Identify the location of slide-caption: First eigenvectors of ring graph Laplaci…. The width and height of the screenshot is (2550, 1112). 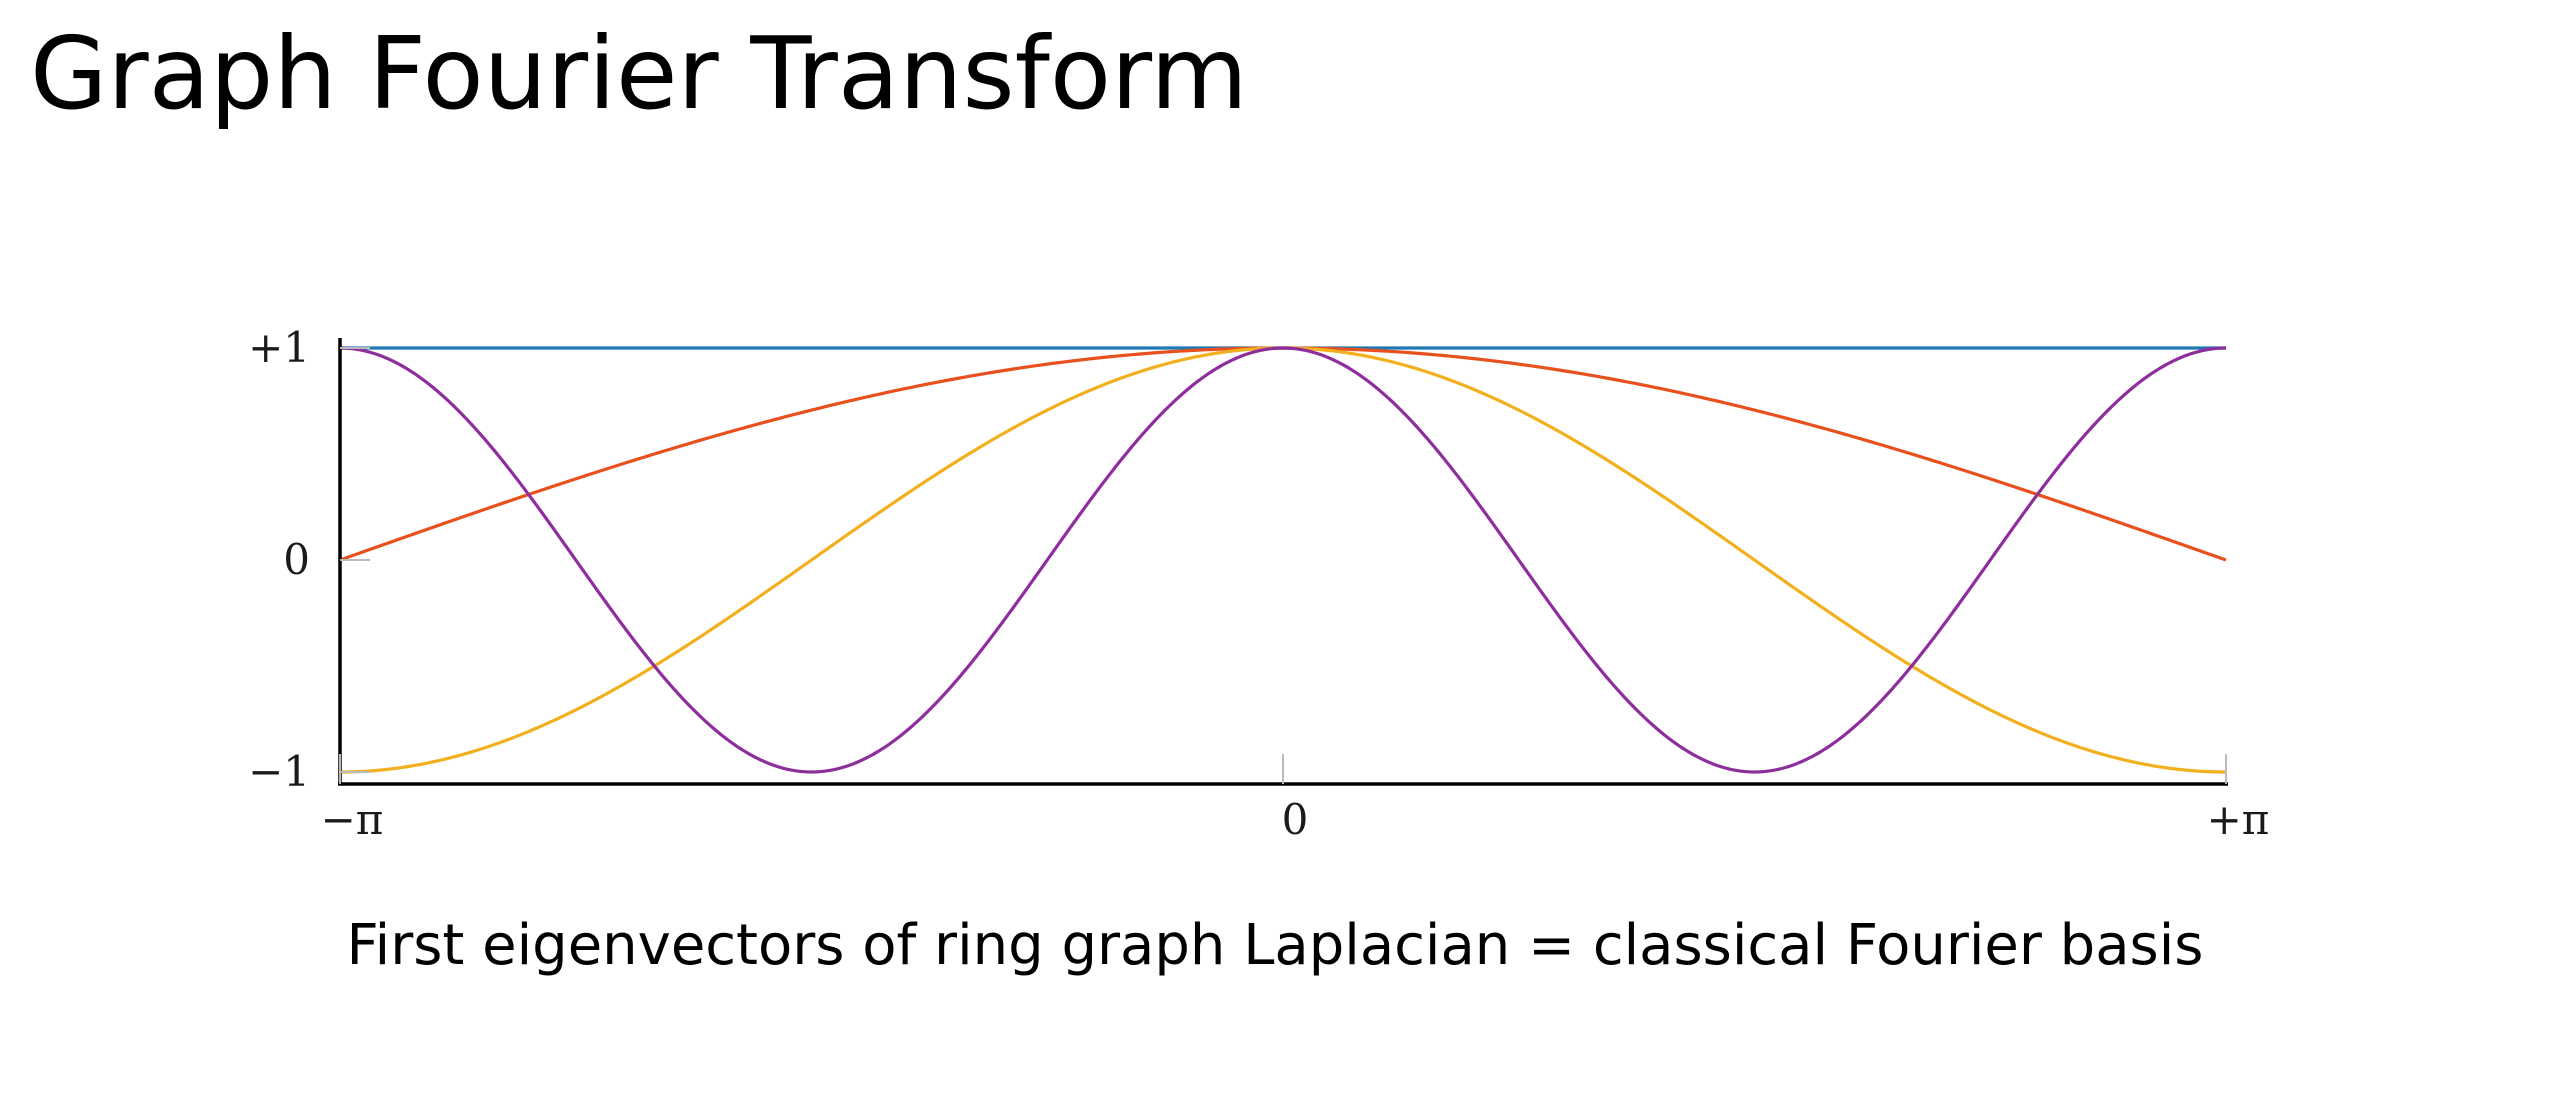
(1275, 945).